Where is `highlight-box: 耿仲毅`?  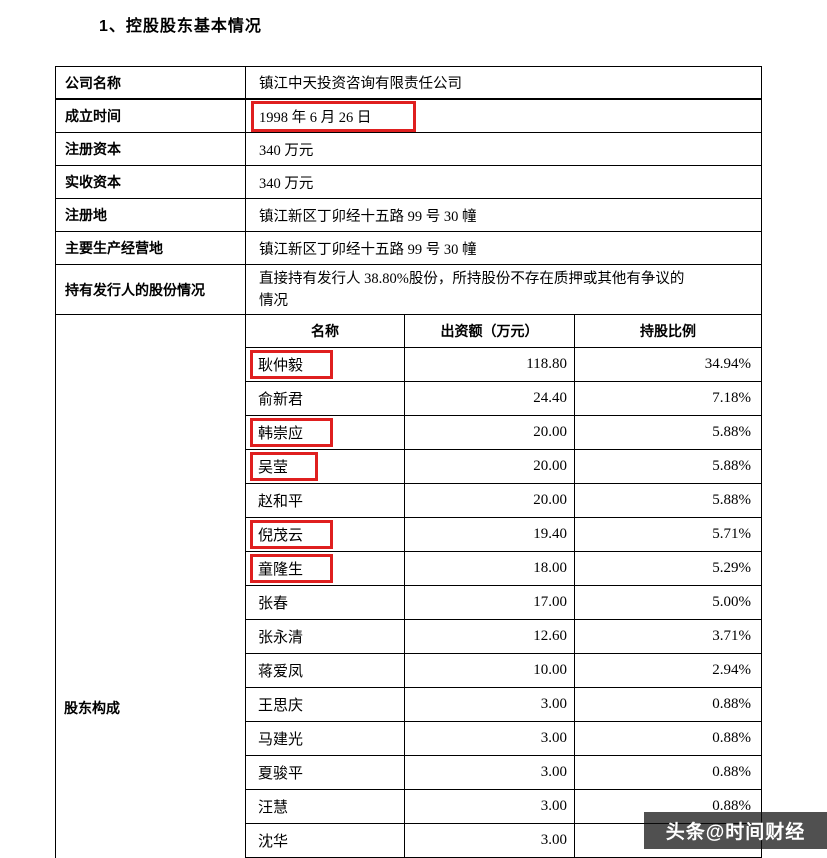
highlight-box: 耿仲毅 is located at coordinates (292, 364).